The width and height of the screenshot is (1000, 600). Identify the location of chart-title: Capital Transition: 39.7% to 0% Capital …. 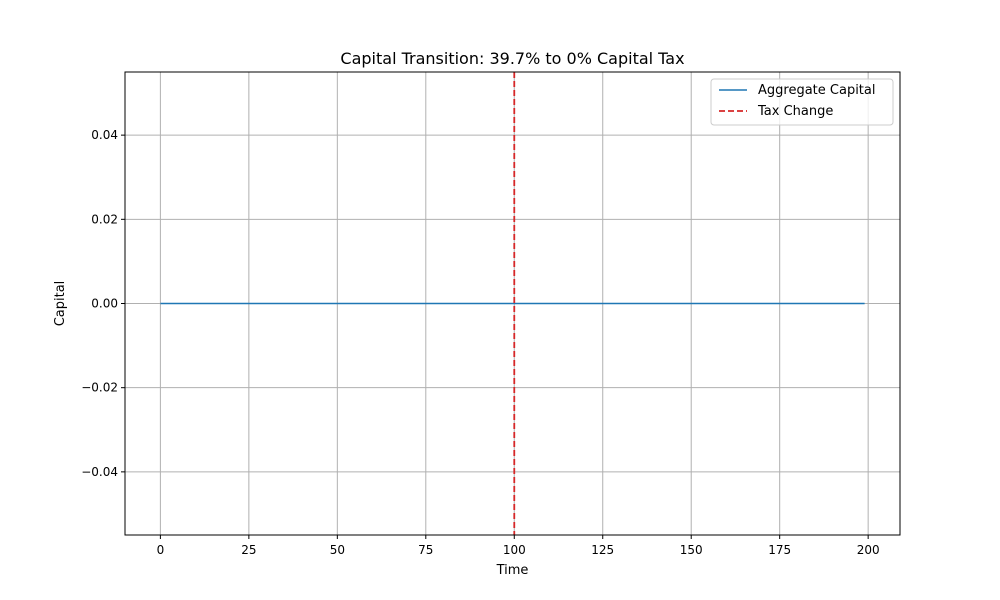
(512, 58).